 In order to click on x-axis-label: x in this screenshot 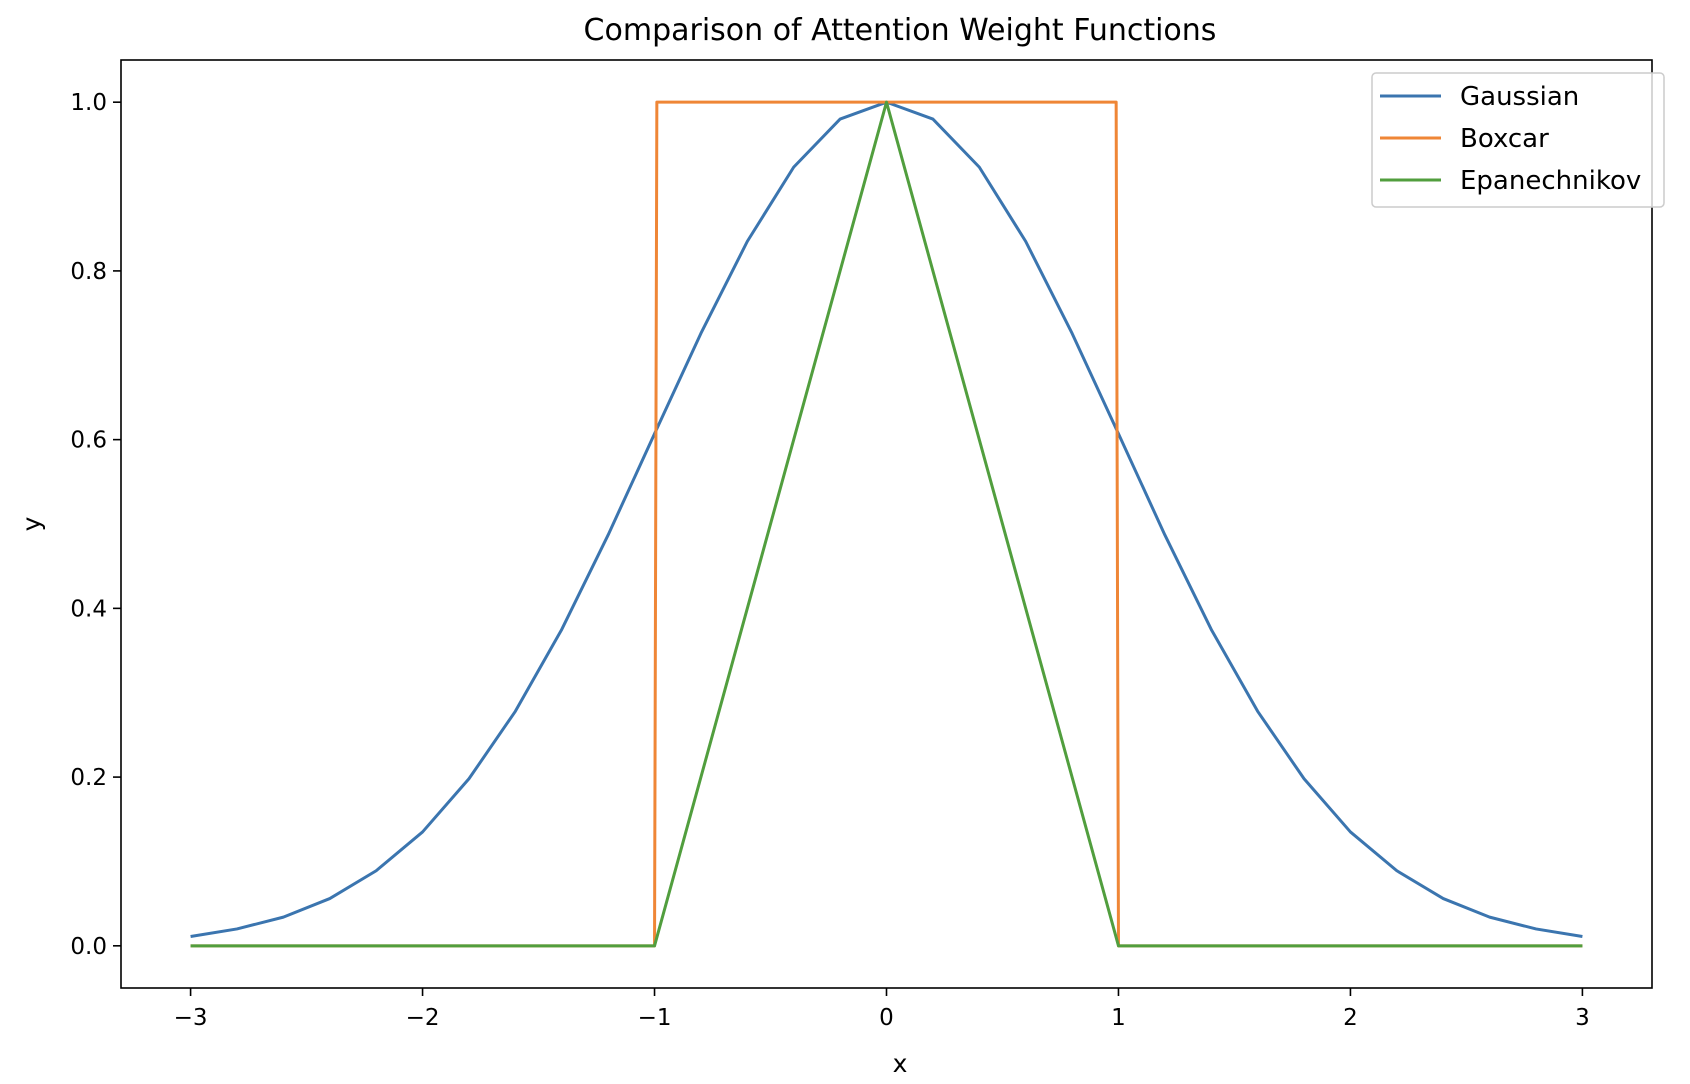, I will do `click(900, 1063)`.